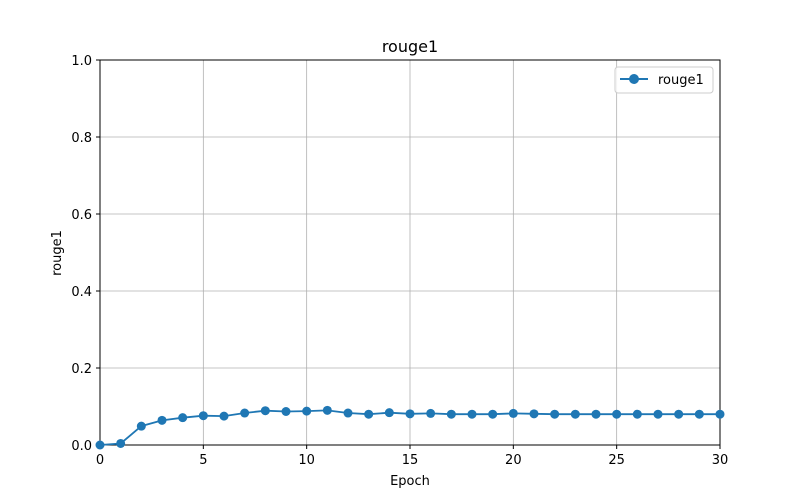  I want to click on series-layer, so click(410, 427).